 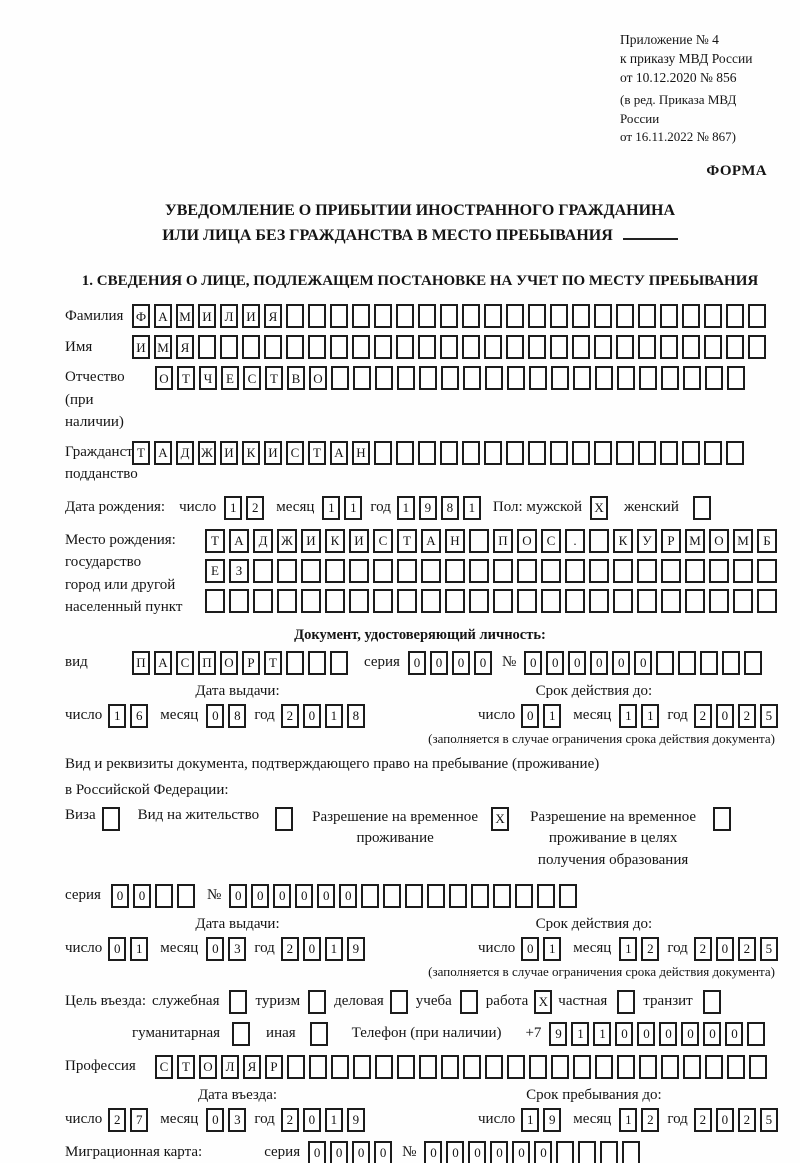 I want to click on temp-residence-checkbox: X, so click(x=500, y=818).